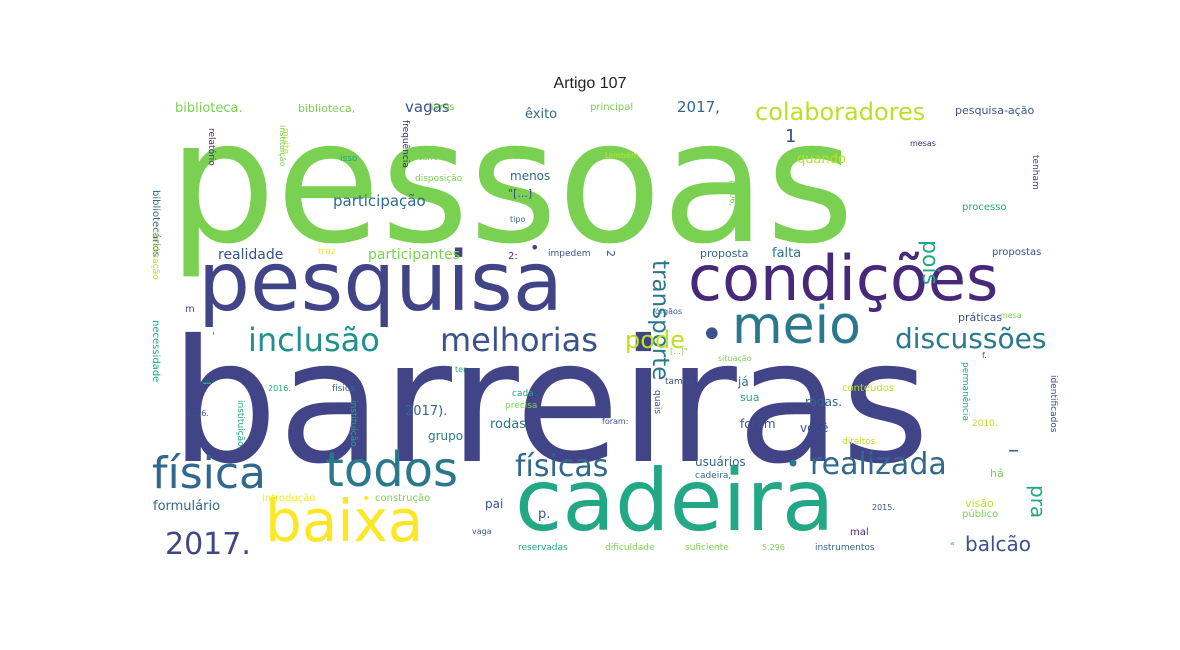  Describe the element at coordinates (995, 110) in the screenshot. I see `word-pesquisa-acao: pesquisa-ação` at that location.